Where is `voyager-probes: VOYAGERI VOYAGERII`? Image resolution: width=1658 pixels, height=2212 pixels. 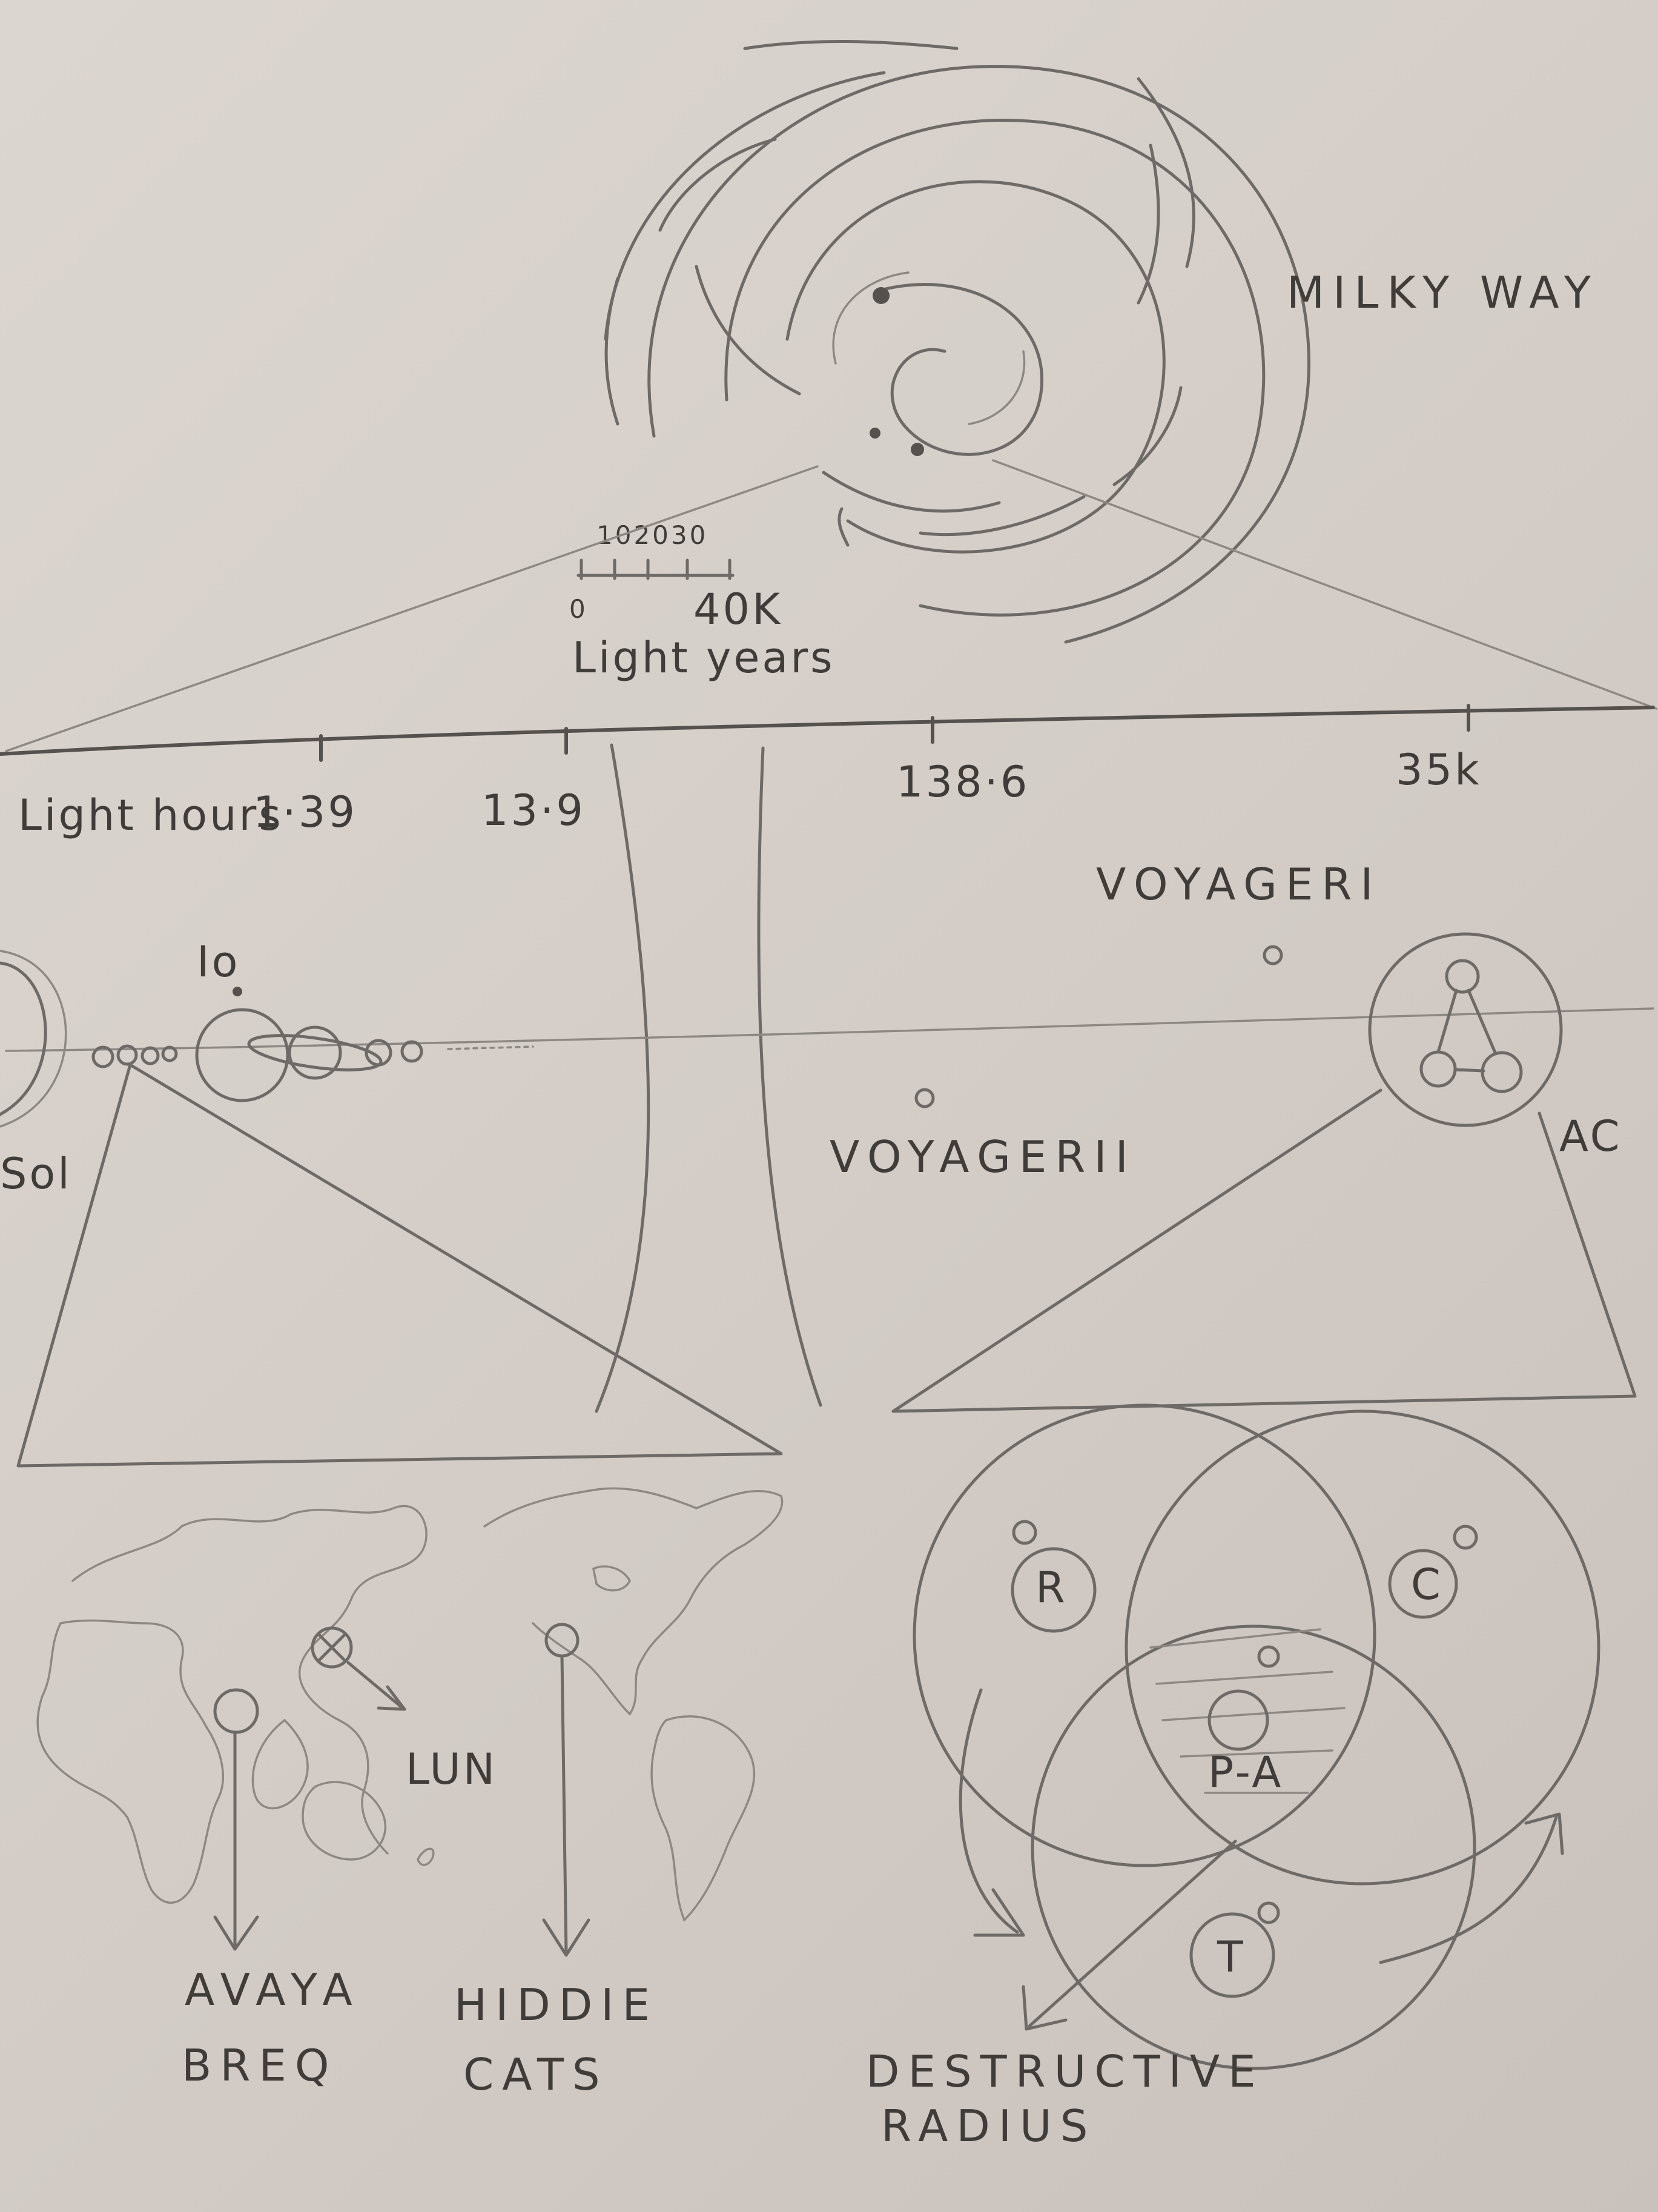
voyager-probes: VOYAGERI VOYAGERII is located at coordinates (1106, 1021).